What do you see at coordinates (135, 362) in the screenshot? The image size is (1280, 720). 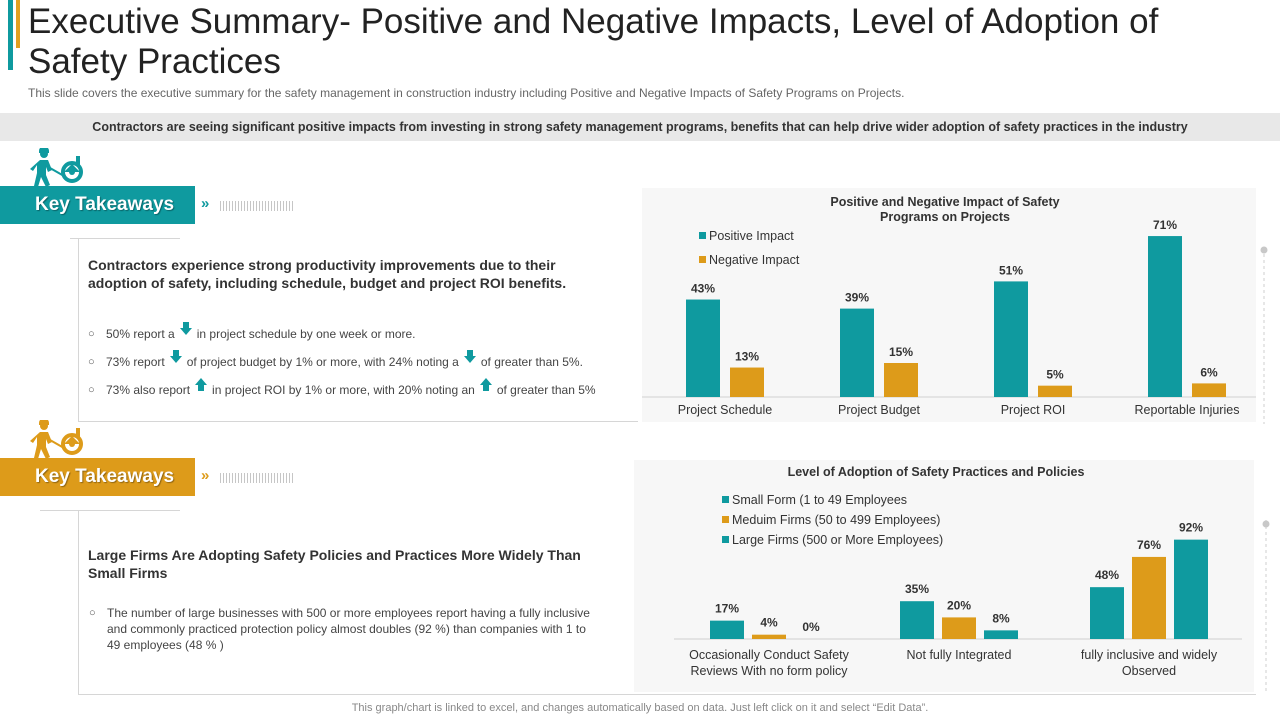 I see `bullet-2-pre: 73% report` at bounding box center [135, 362].